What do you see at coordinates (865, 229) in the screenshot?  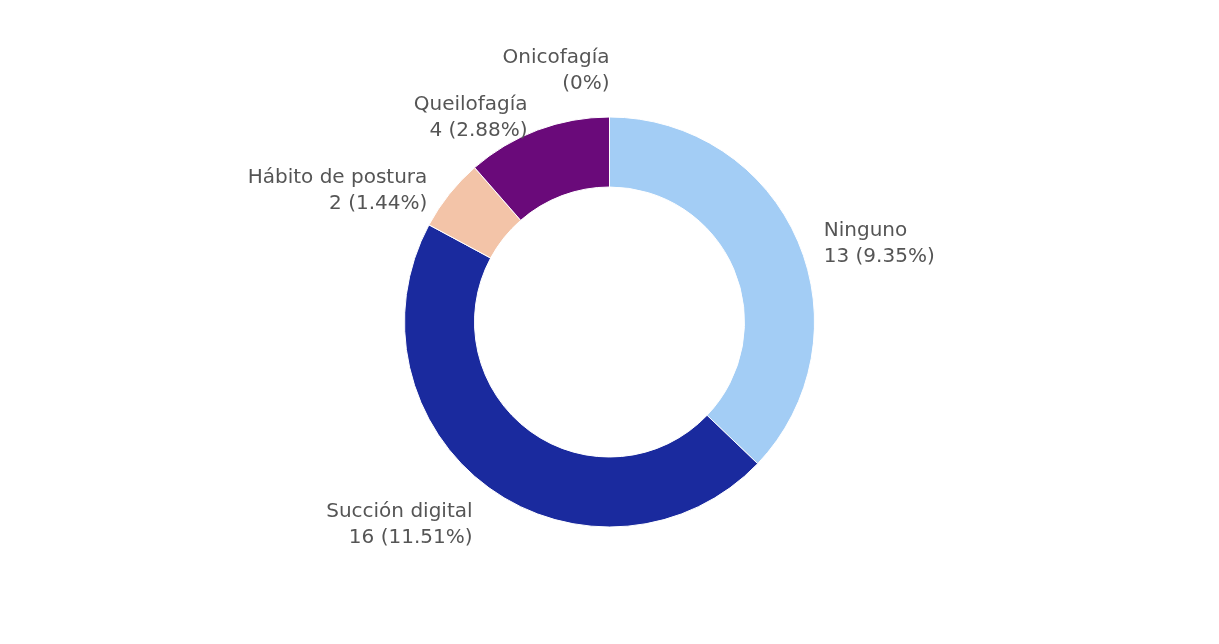 I see `slice-label: Ninguno` at bounding box center [865, 229].